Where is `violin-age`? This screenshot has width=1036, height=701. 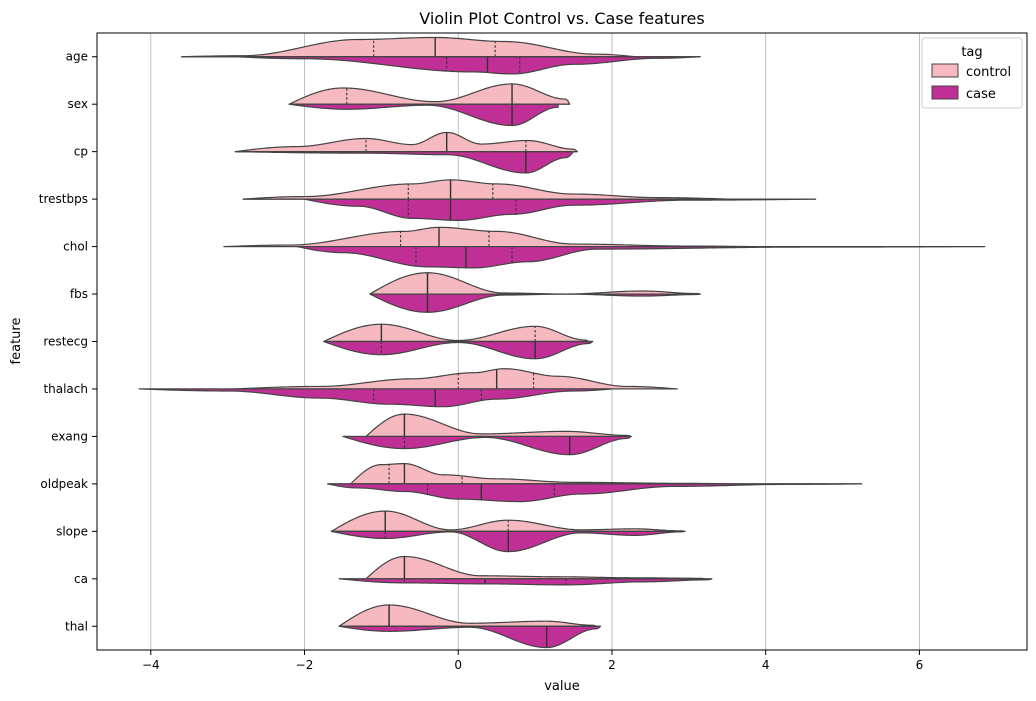 violin-age is located at coordinates (440, 55).